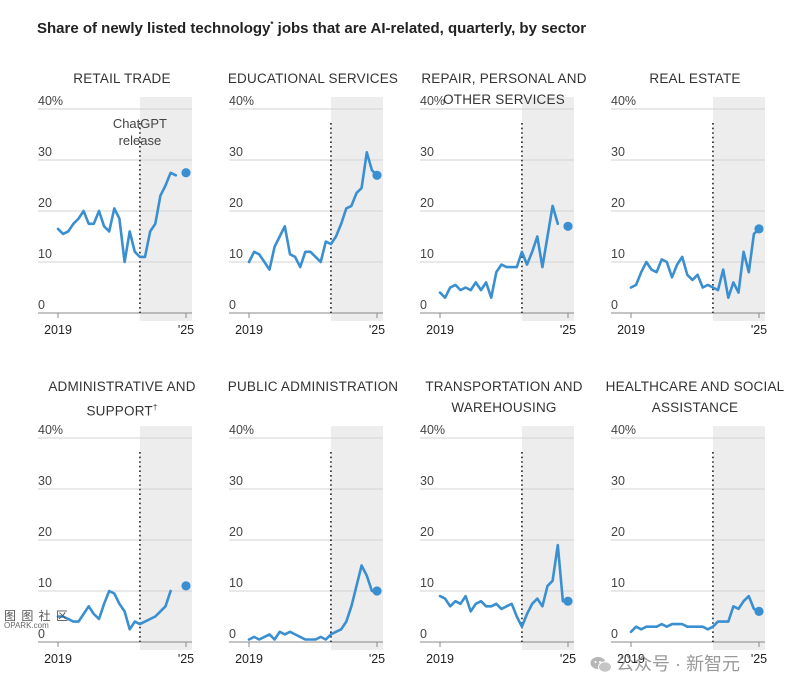 Image resolution: width=800 pixels, height=694 pixels. I want to click on panel-title: REAL ESTATE, so click(695, 78).